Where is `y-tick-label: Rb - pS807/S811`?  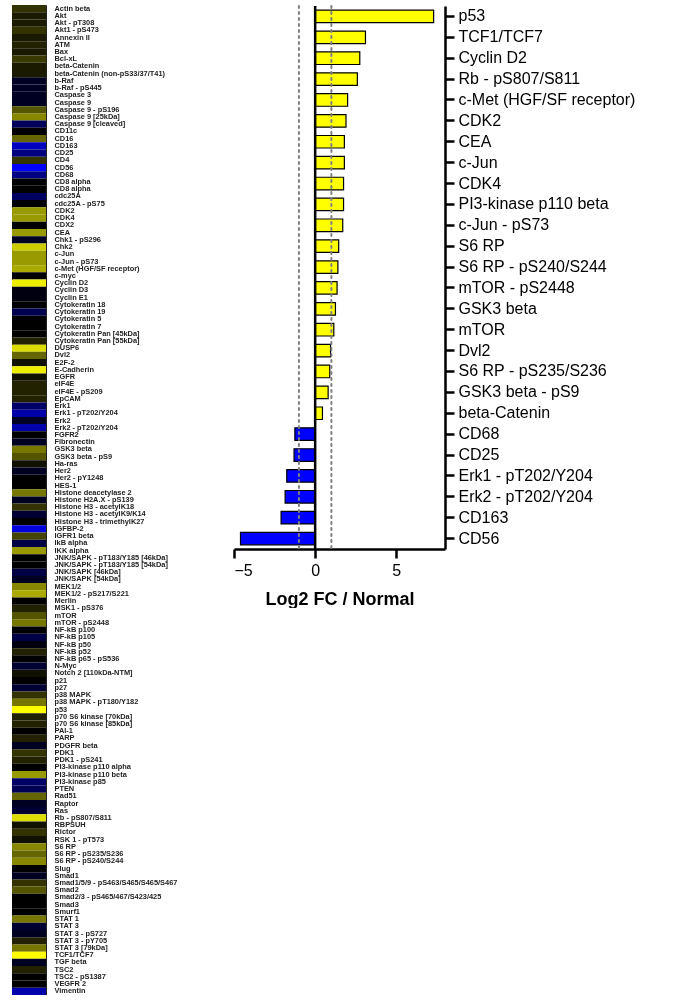 y-tick-label: Rb - pS807/S811 is located at coordinates (519, 79).